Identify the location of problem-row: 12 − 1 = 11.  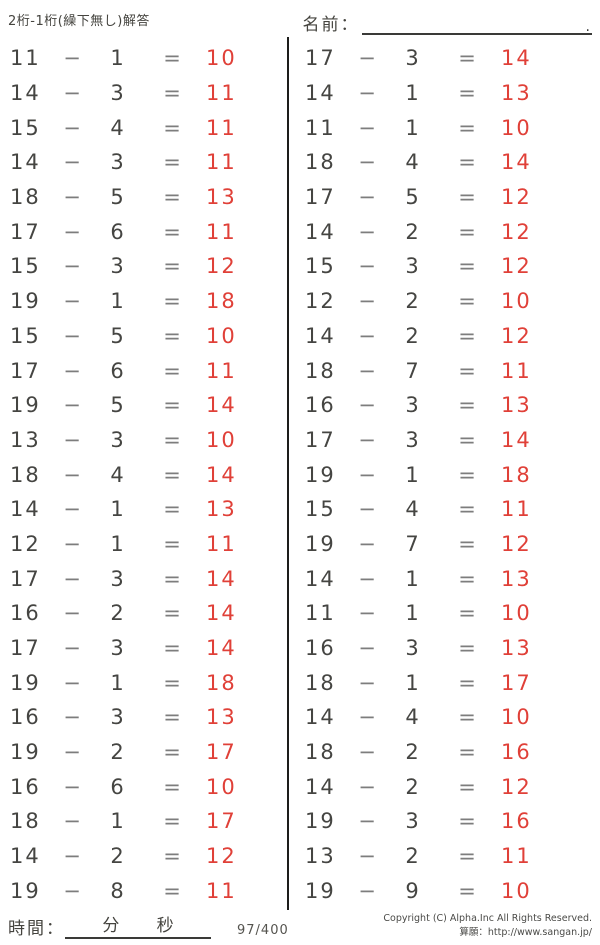
(143, 544).